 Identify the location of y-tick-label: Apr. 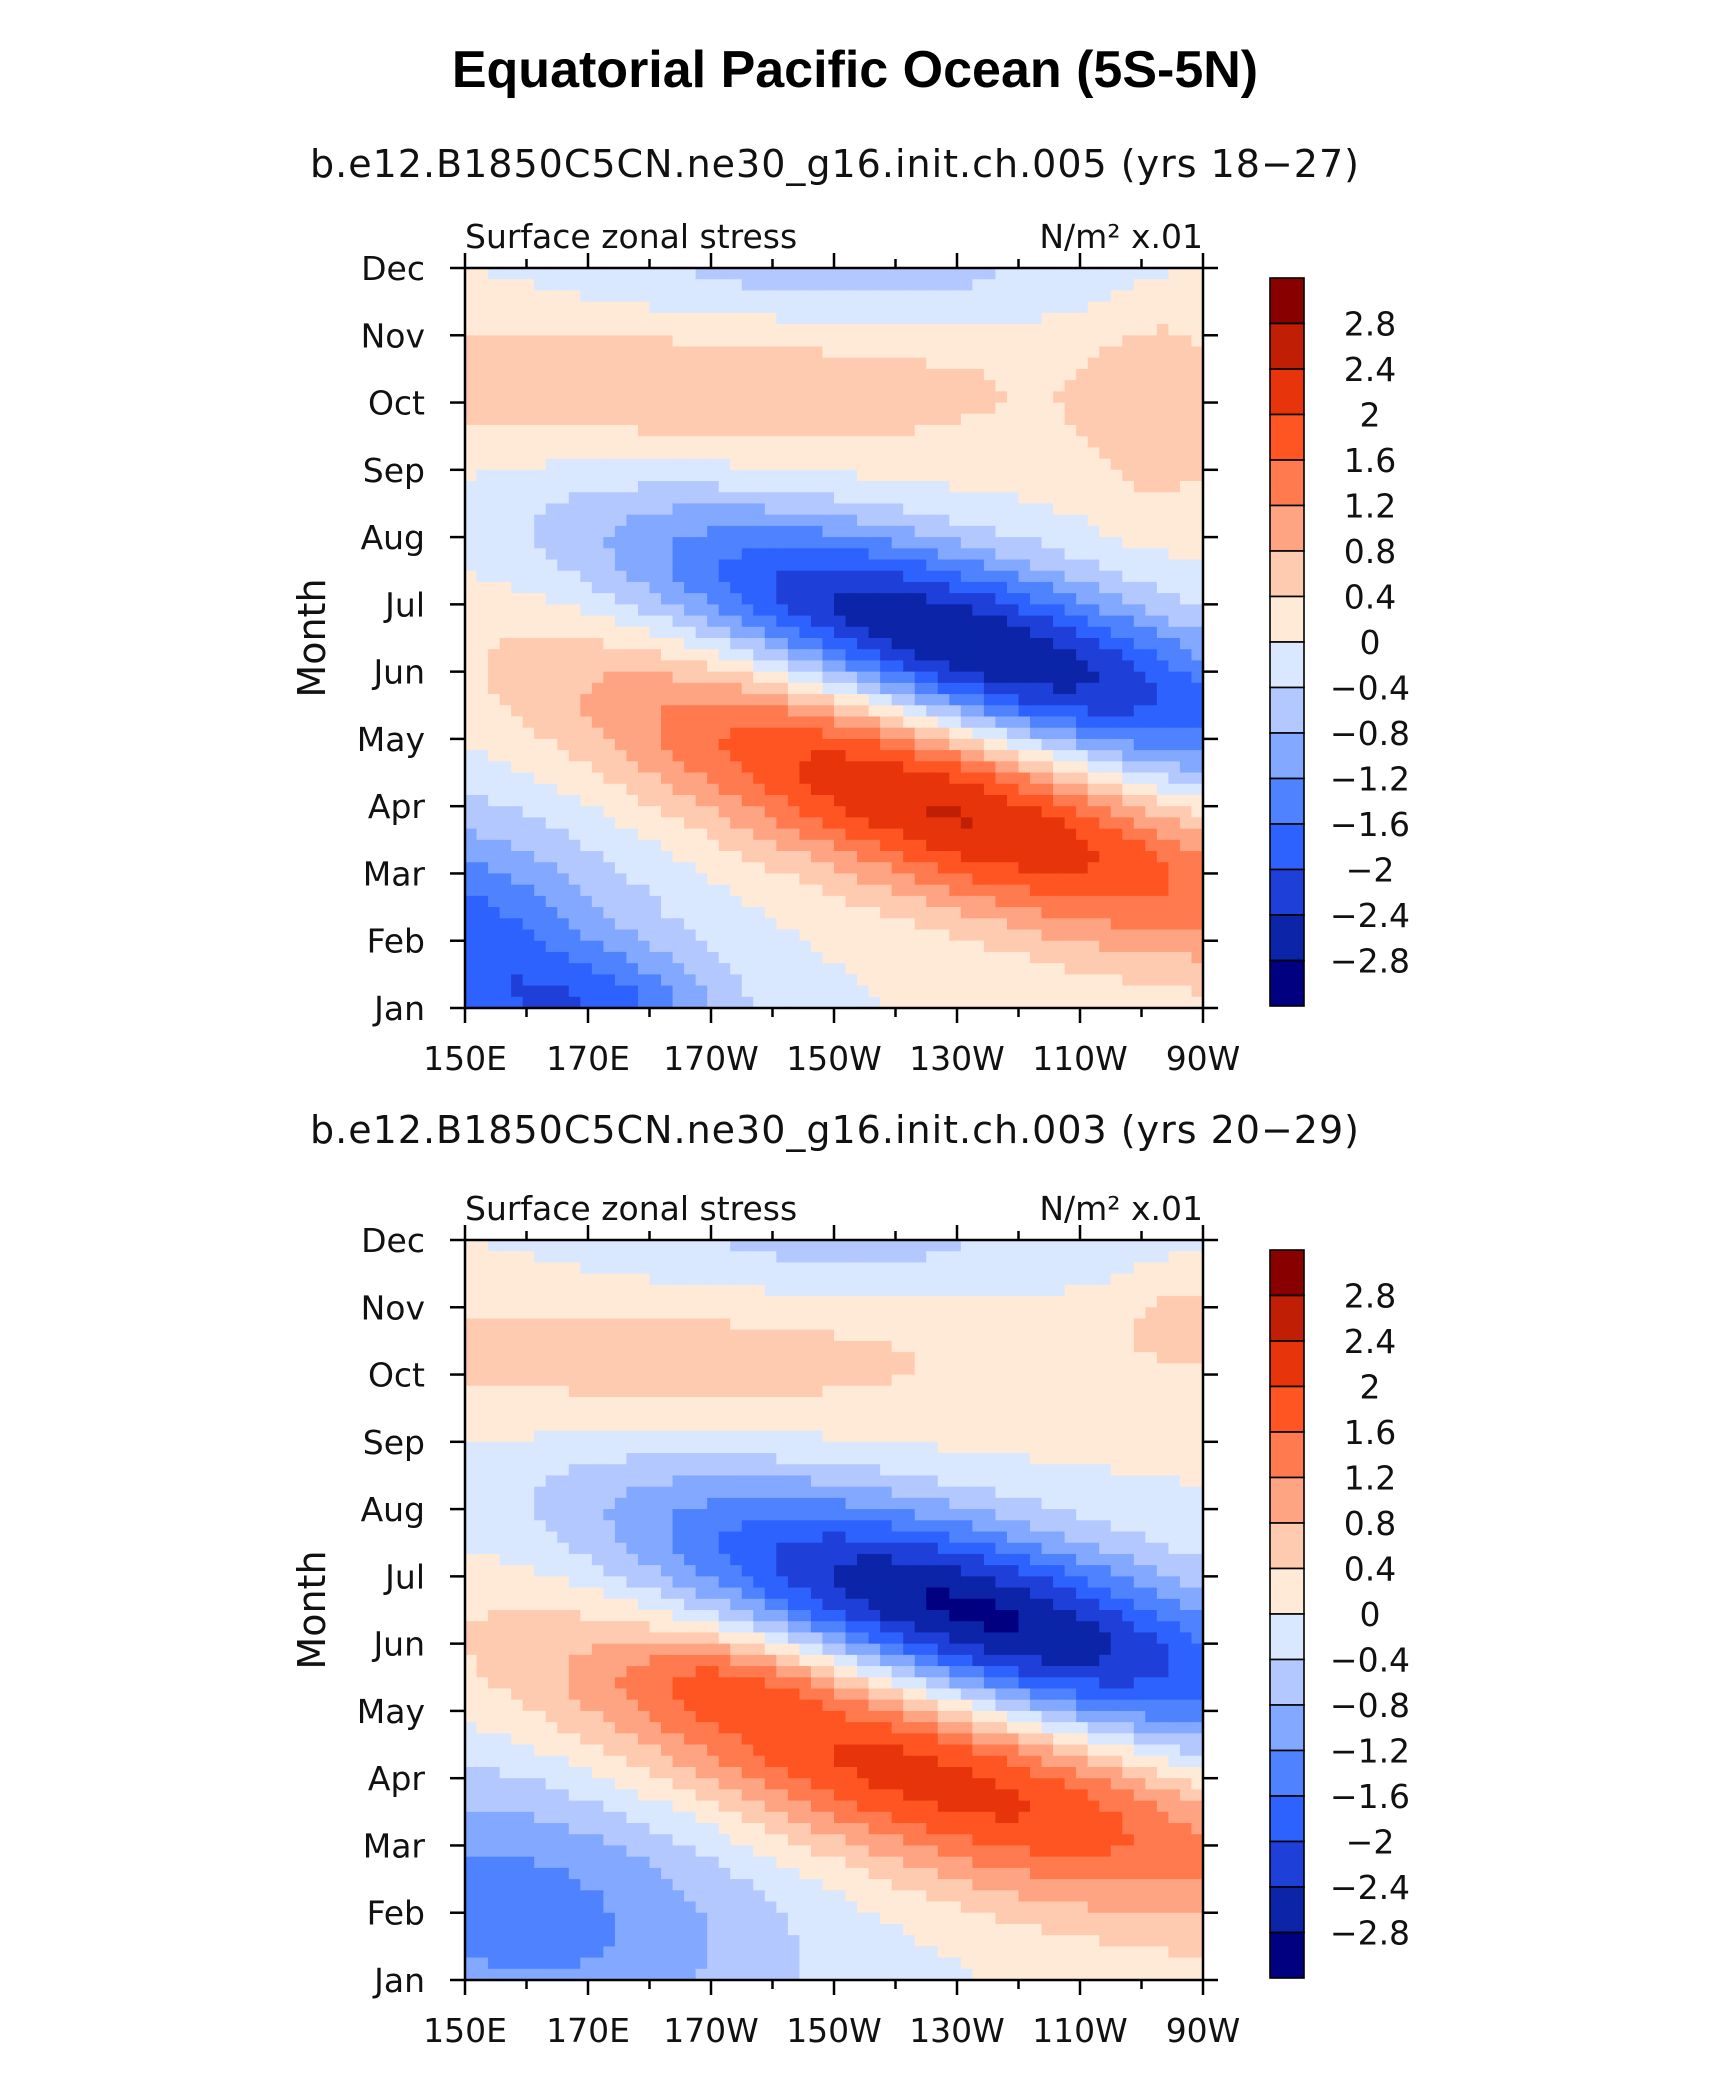
(397, 806).